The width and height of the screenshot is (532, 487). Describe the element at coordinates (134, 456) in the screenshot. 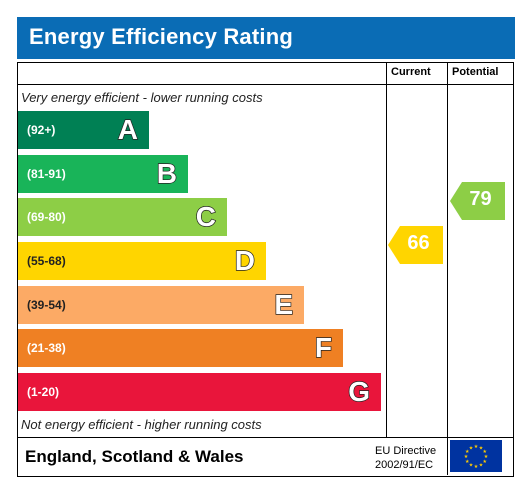

I see `footer-region: England, Scotland & Wales` at that location.